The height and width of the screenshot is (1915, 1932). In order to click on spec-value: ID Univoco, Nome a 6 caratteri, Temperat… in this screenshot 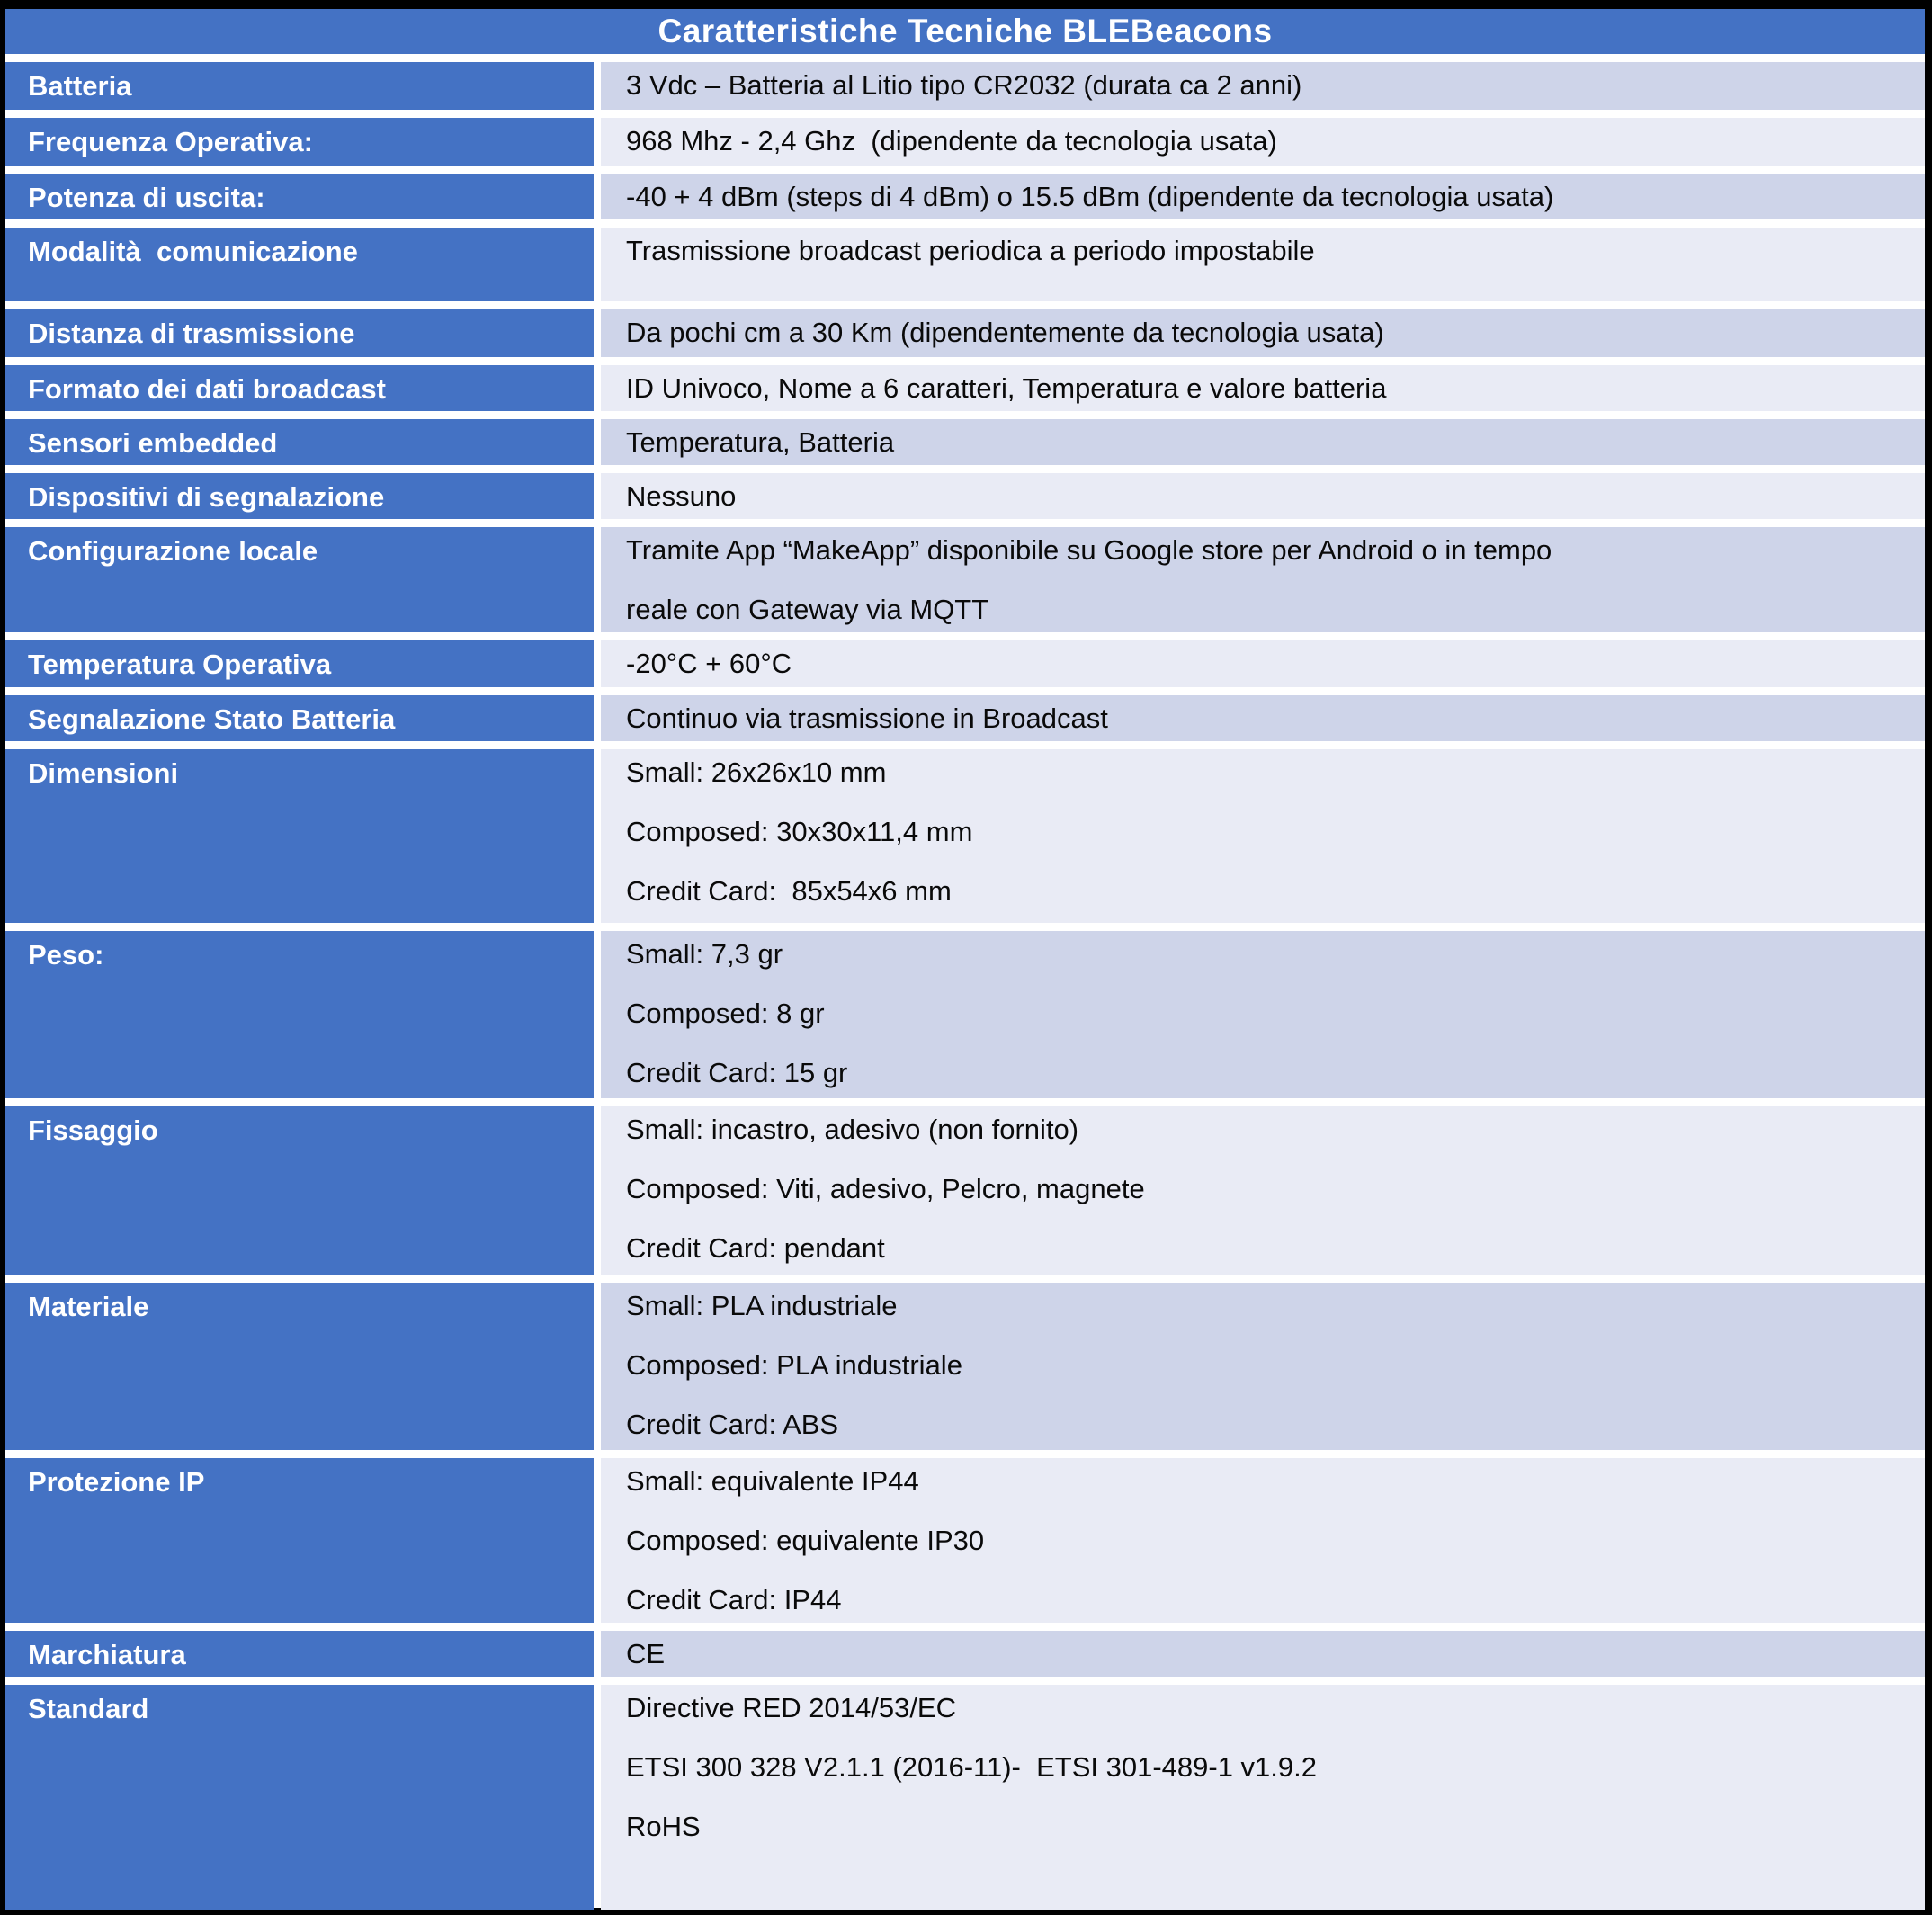, I will do `click(1263, 388)`.